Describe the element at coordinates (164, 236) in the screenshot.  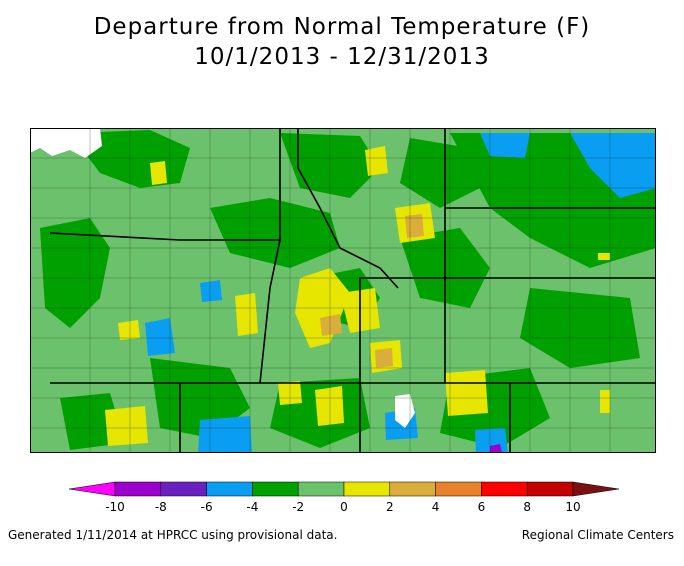
I see `washington-oregon-border` at that location.